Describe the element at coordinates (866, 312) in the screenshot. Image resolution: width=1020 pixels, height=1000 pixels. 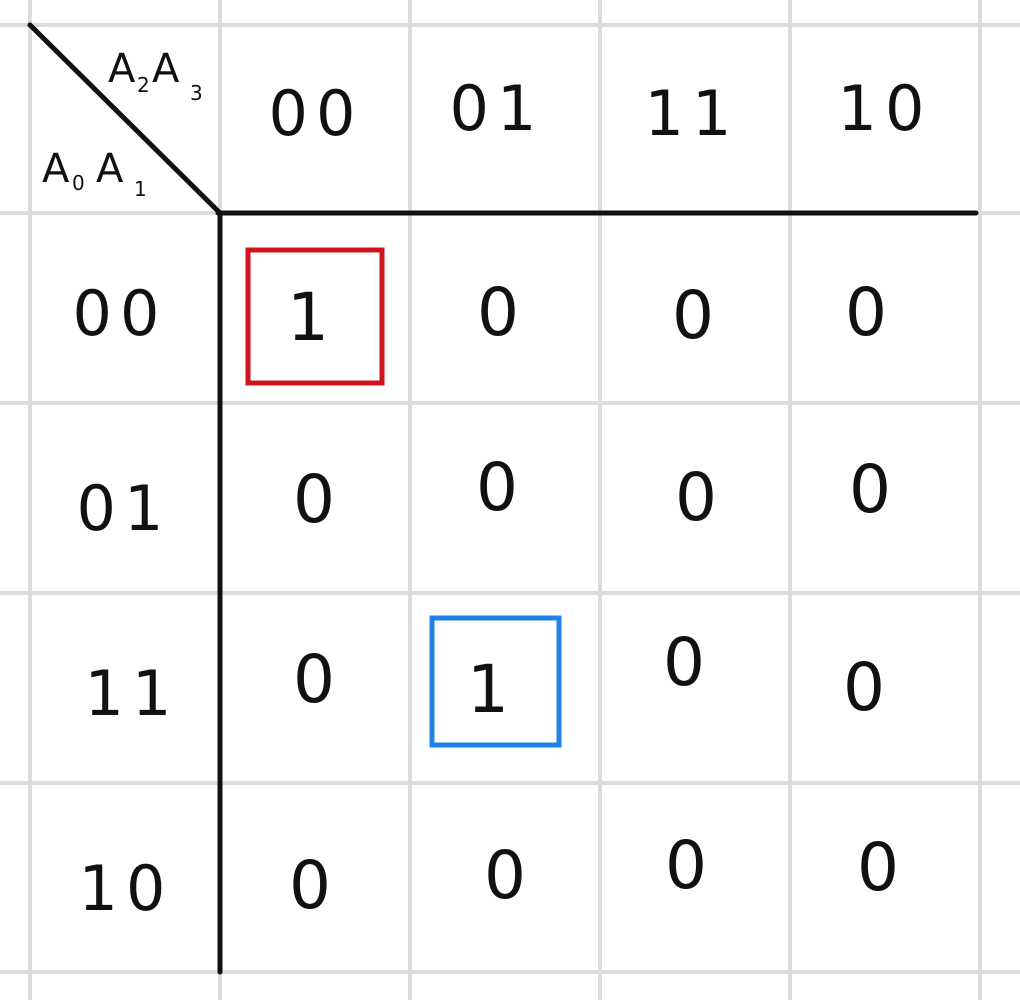
I see `cell-r0-c3: 0` at that location.